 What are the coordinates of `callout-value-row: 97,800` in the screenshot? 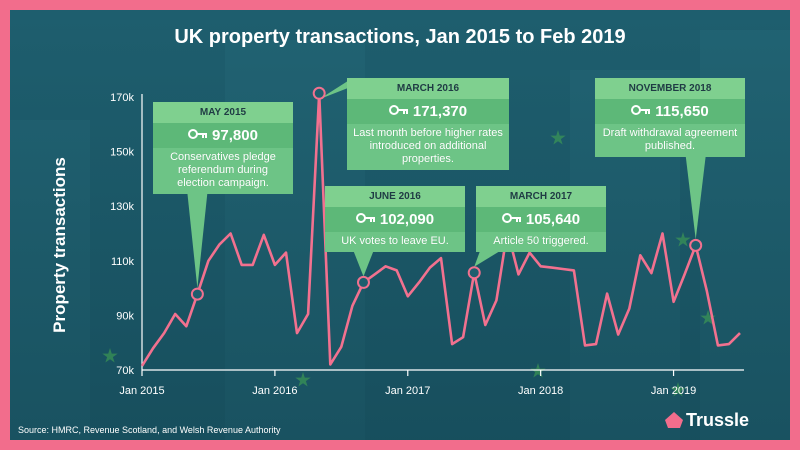 It's located at (223, 135).